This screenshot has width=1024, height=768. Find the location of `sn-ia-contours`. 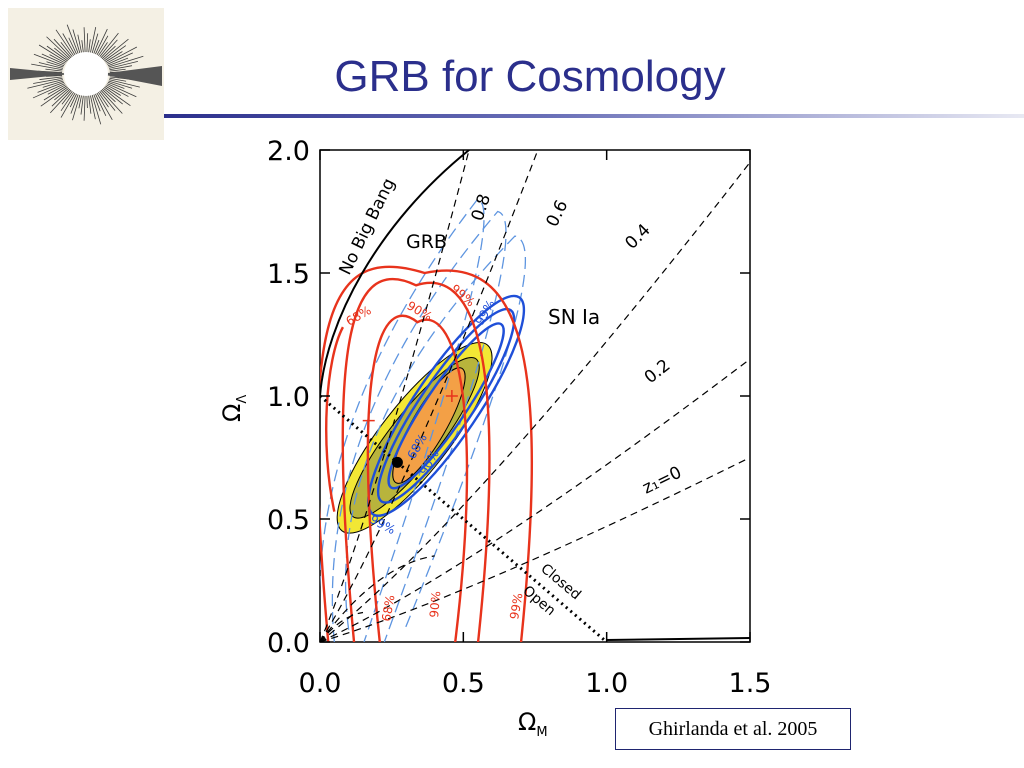

sn-ia-contours is located at coordinates (446, 405).